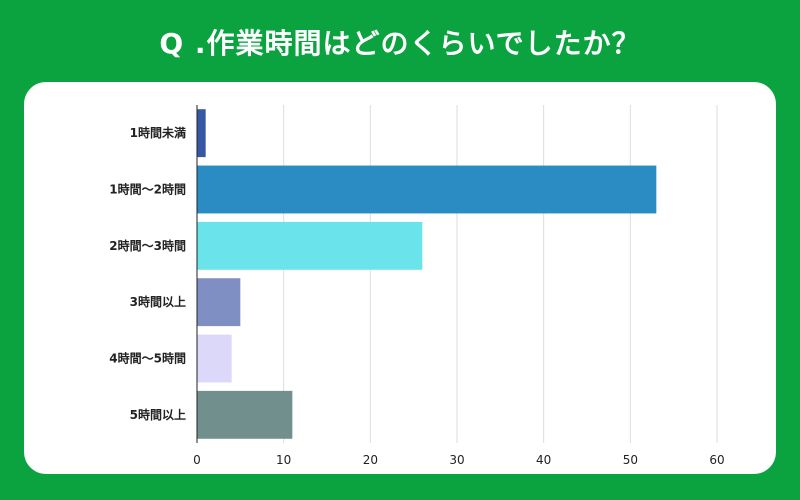 Image resolution: width=800 pixels, height=500 pixels. What do you see at coordinates (370, 460) in the screenshot?
I see `x-tick-label: 20` at bounding box center [370, 460].